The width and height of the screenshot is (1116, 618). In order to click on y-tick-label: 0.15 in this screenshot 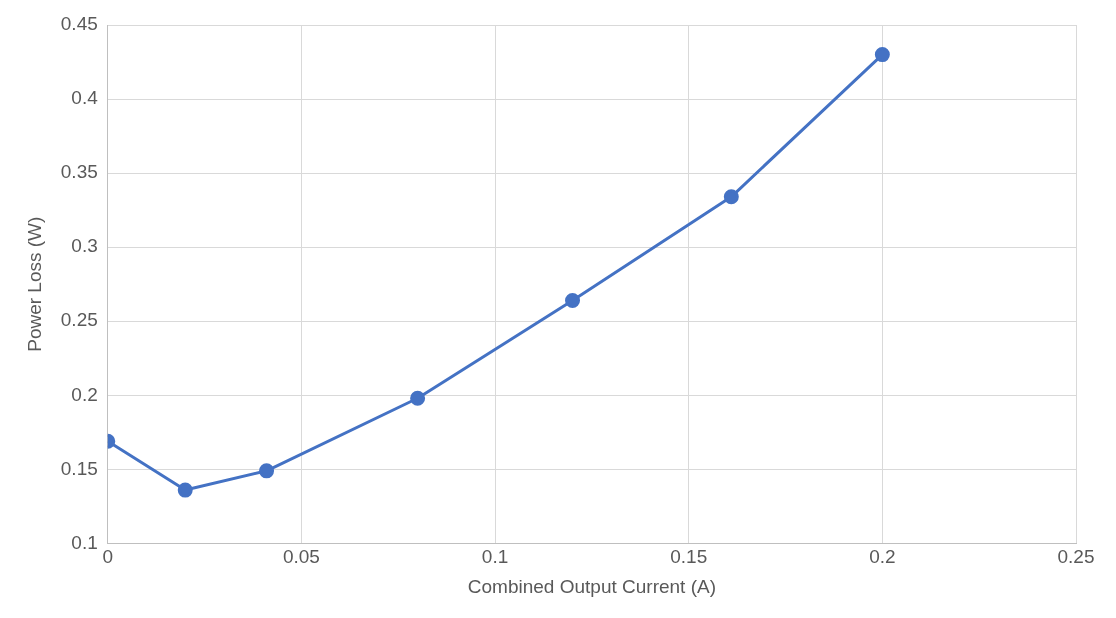, I will do `click(79, 468)`.